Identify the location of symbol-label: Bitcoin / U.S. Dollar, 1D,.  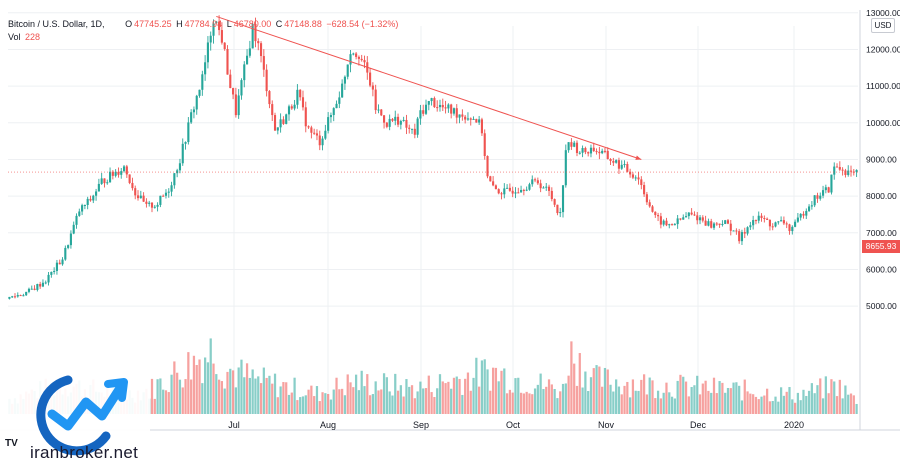
(56, 24).